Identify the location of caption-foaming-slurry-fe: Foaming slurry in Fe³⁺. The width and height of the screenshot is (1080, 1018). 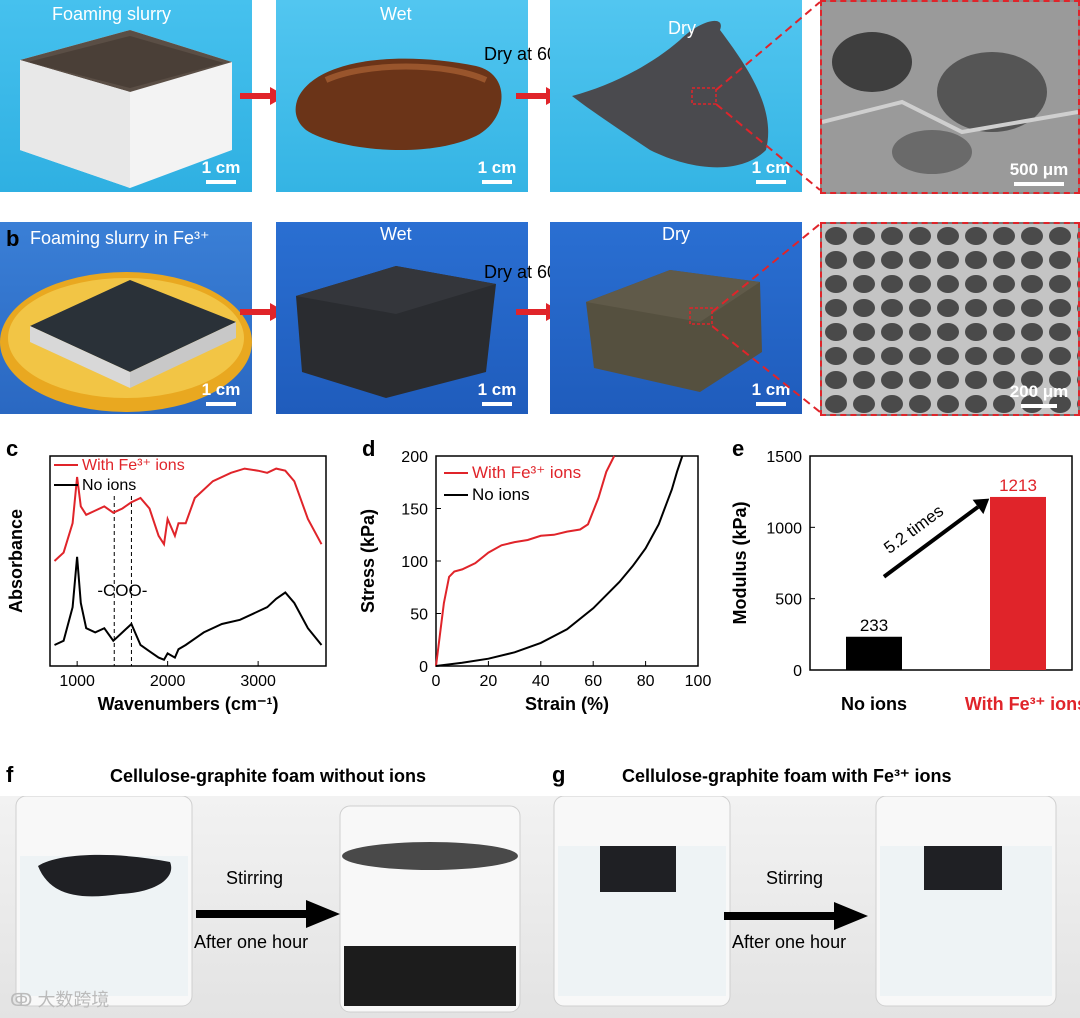
(120, 238).